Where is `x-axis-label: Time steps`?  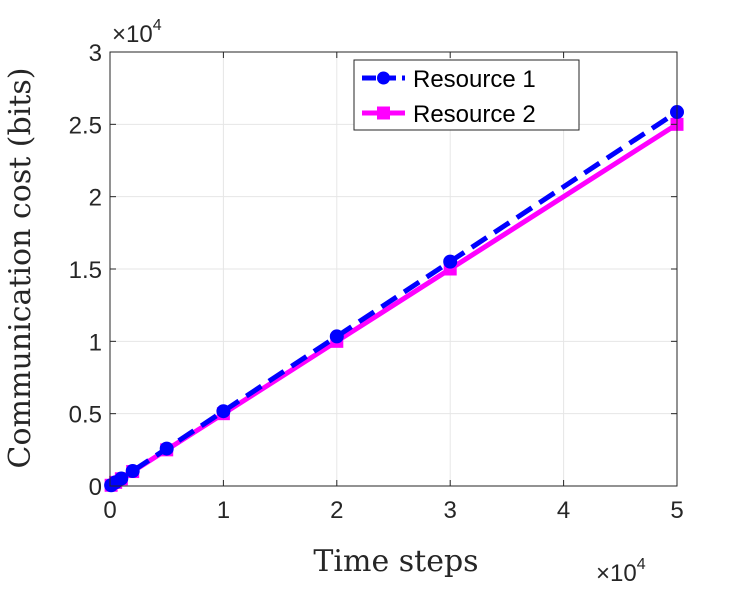 x-axis-label: Time steps is located at coordinates (395, 561).